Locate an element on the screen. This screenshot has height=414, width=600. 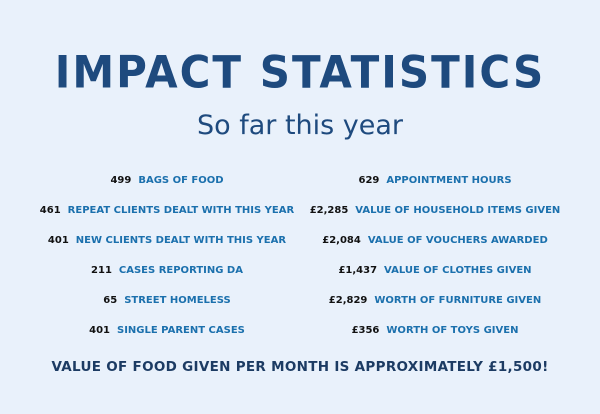
stat-label: VALUE OF VOUCHERS AWARDED is located at coordinates (457, 240).